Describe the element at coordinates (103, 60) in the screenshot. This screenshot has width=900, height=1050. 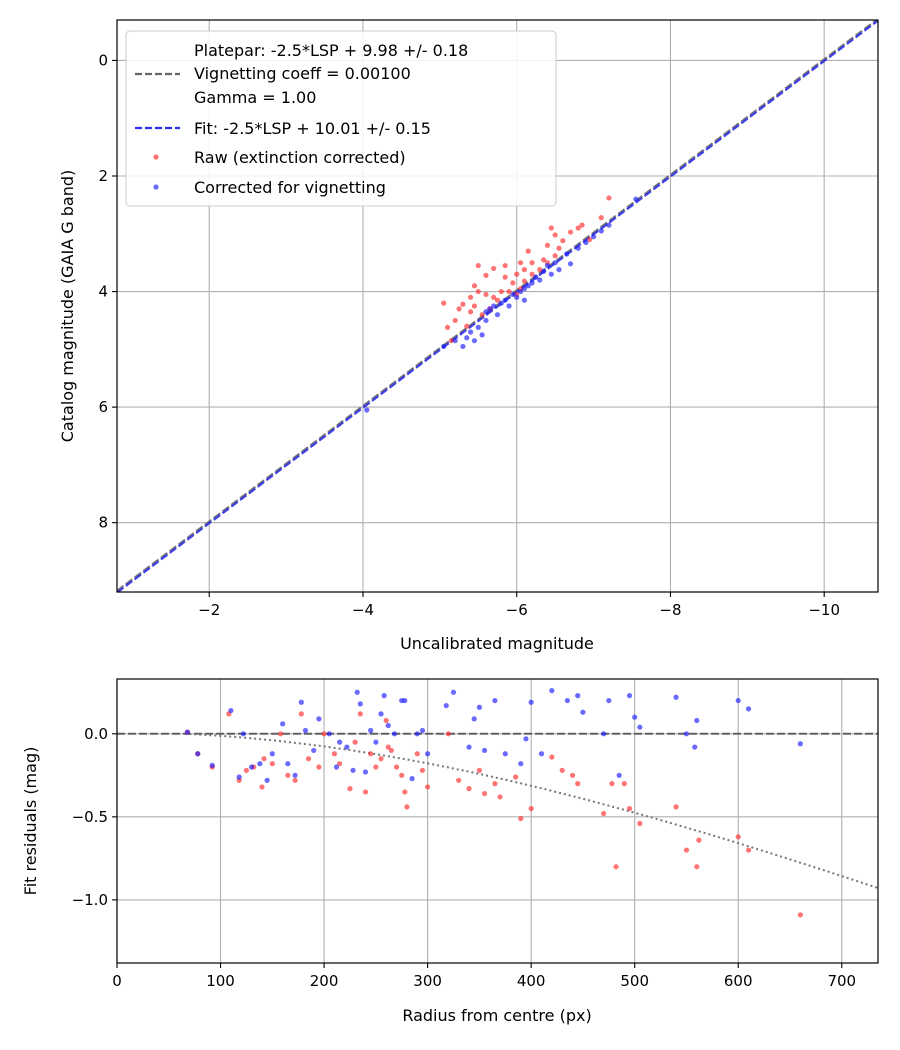
I see `y-tick-label: 0` at that location.